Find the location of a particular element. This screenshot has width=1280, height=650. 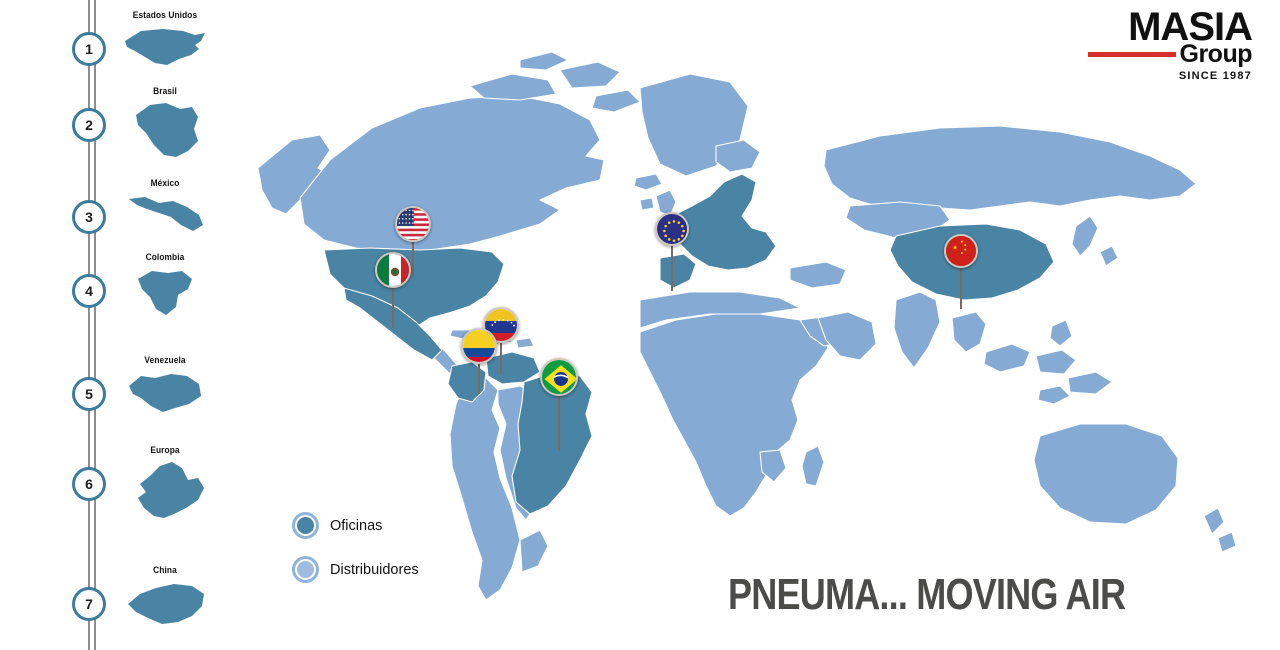

sidebar-item-label: México is located at coordinates (165, 183).